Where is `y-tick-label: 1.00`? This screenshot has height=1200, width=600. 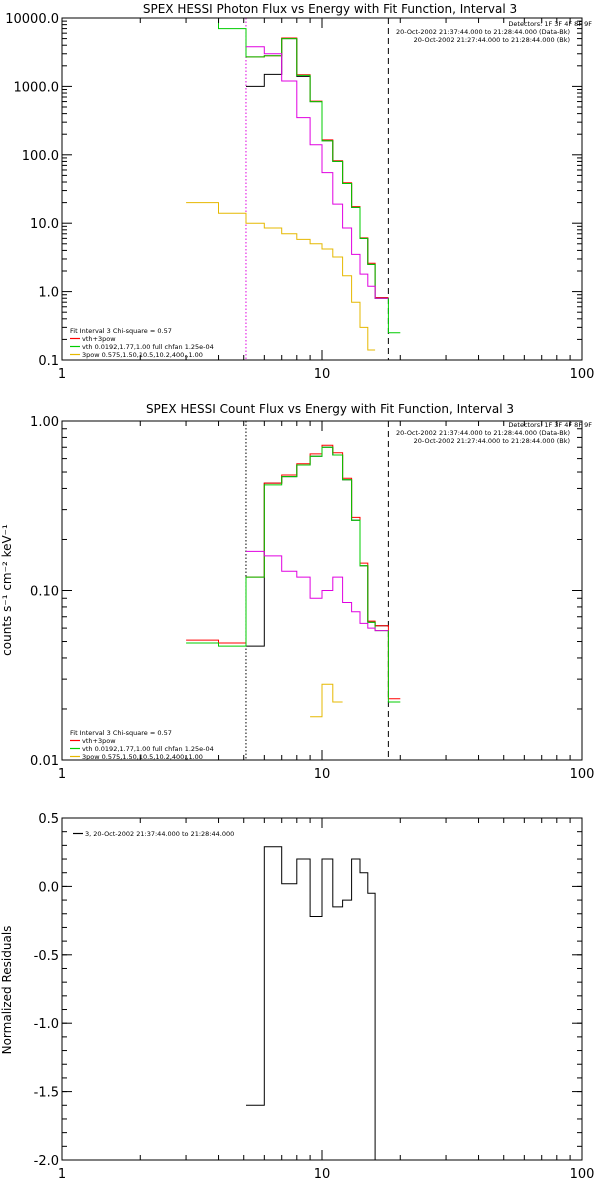 y-tick-label: 1.00 is located at coordinates (44, 422).